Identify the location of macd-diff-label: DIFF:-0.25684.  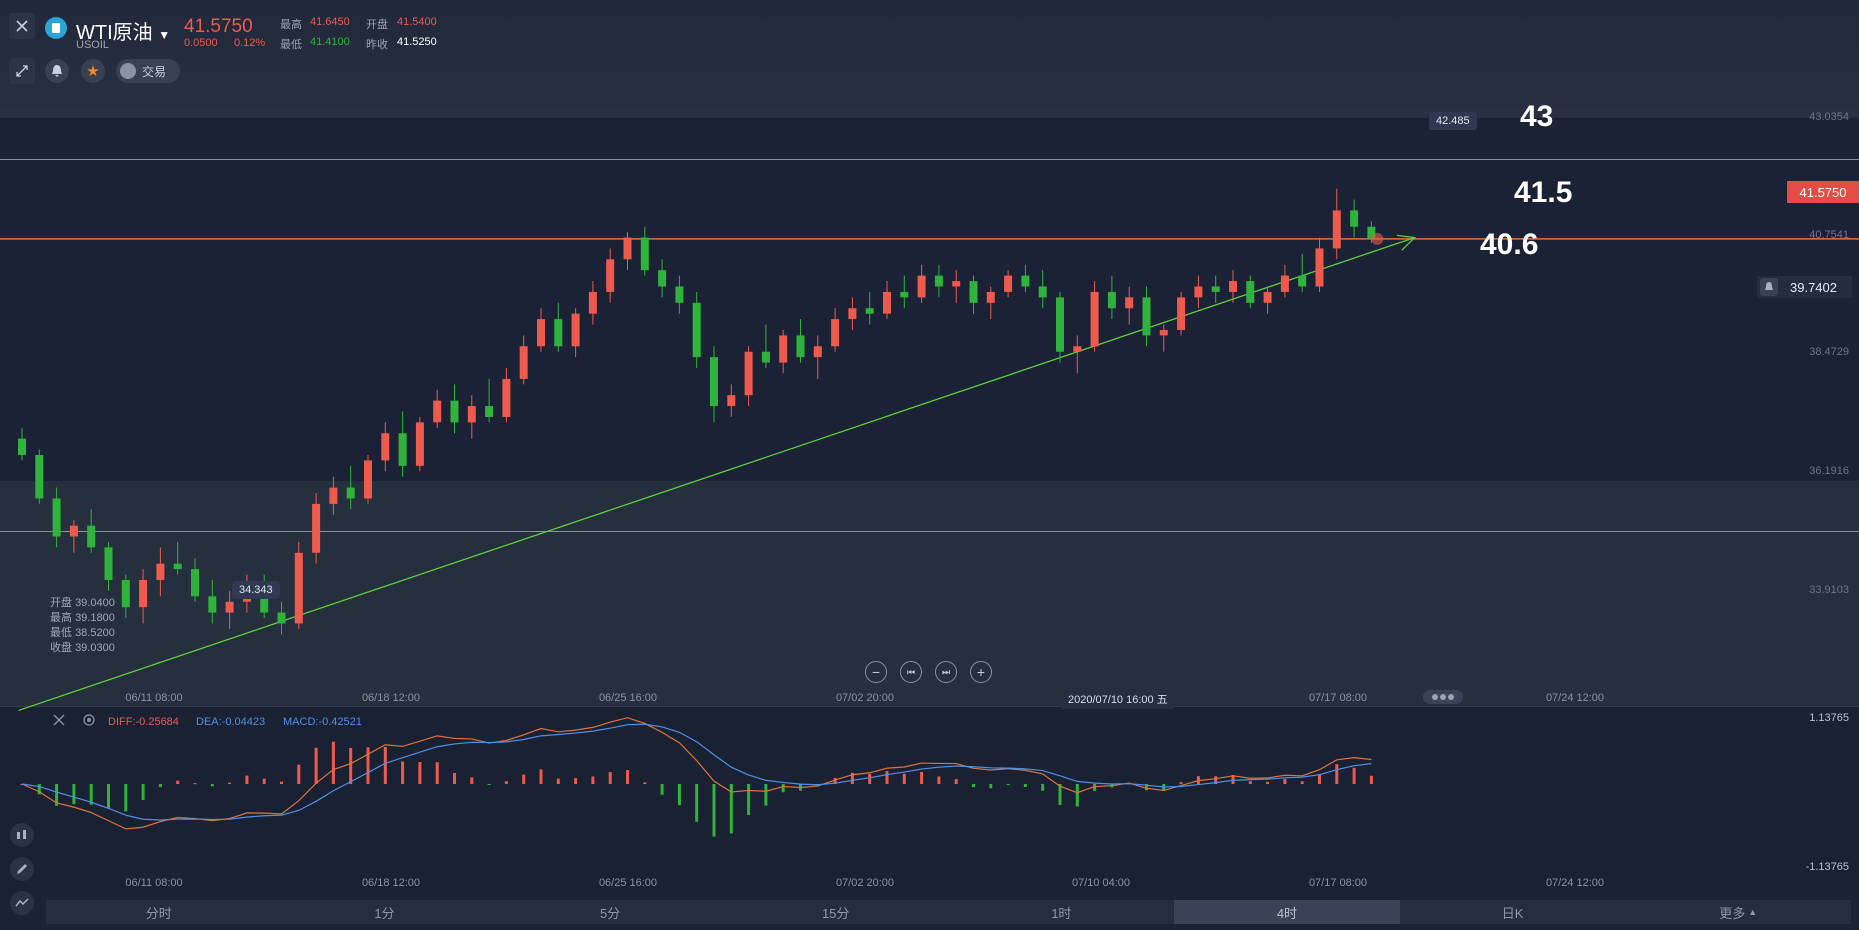
(143, 722).